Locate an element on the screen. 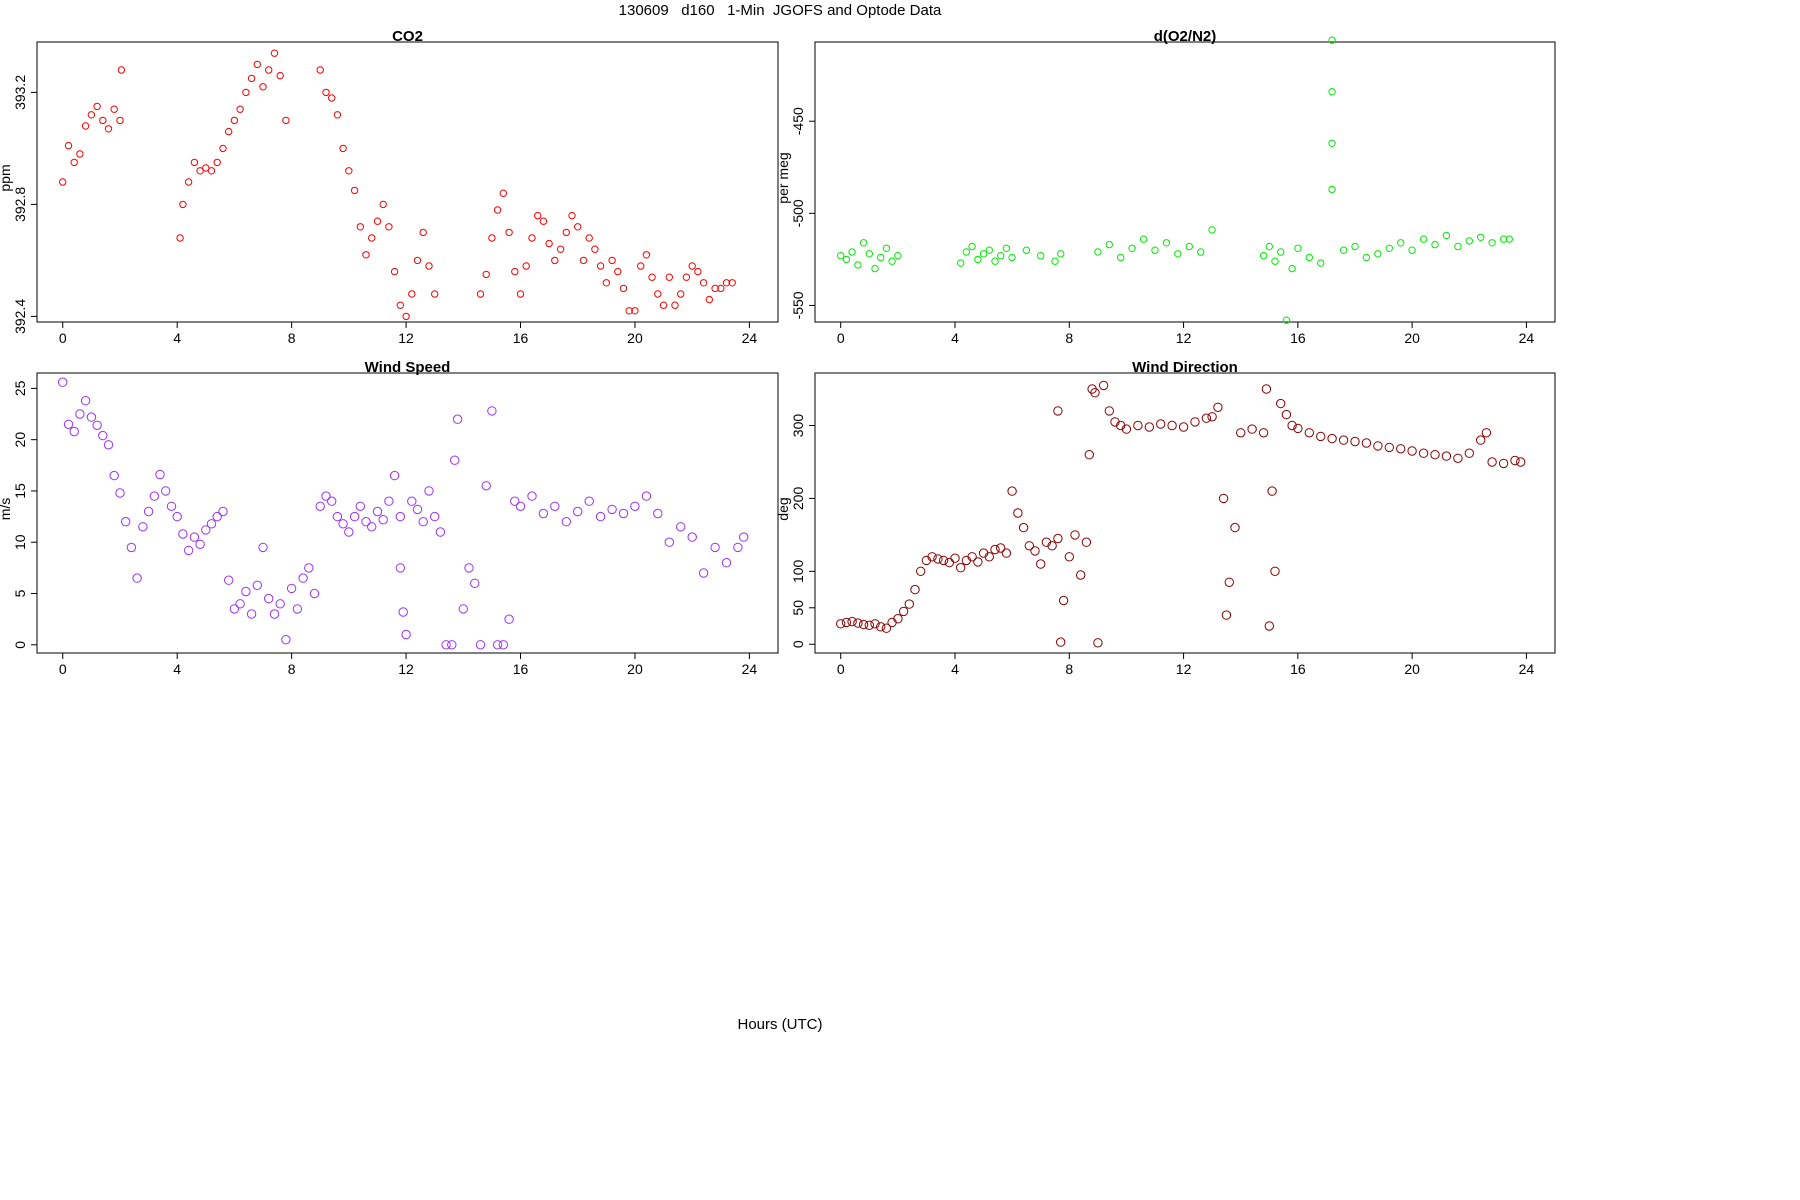  chart-title: Wind Speed is located at coordinates (408, 367).